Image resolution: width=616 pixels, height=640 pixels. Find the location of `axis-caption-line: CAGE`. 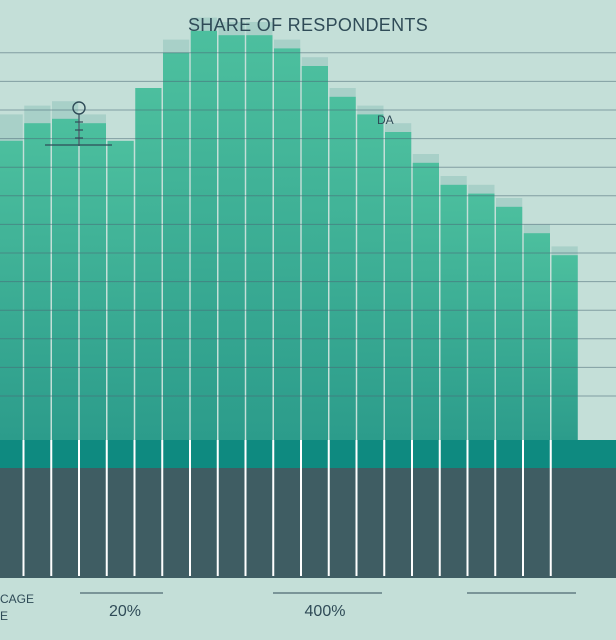

axis-caption-line: CAGE is located at coordinates (17, 599).